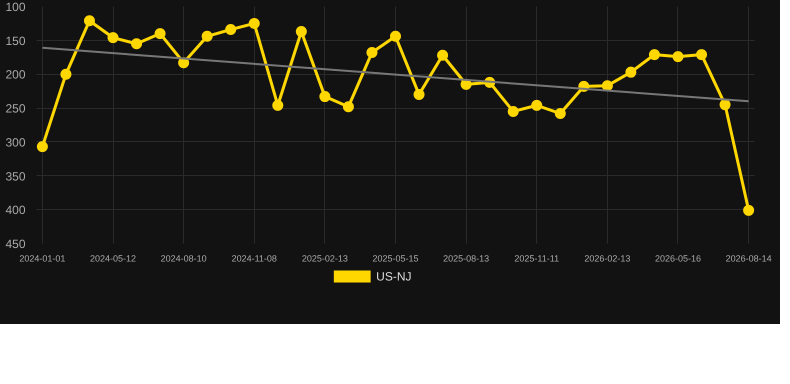  What do you see at coordinates (15, 210) in the screenshot?
I see `y-tick-label: 400` at bounding box center [15, 210].